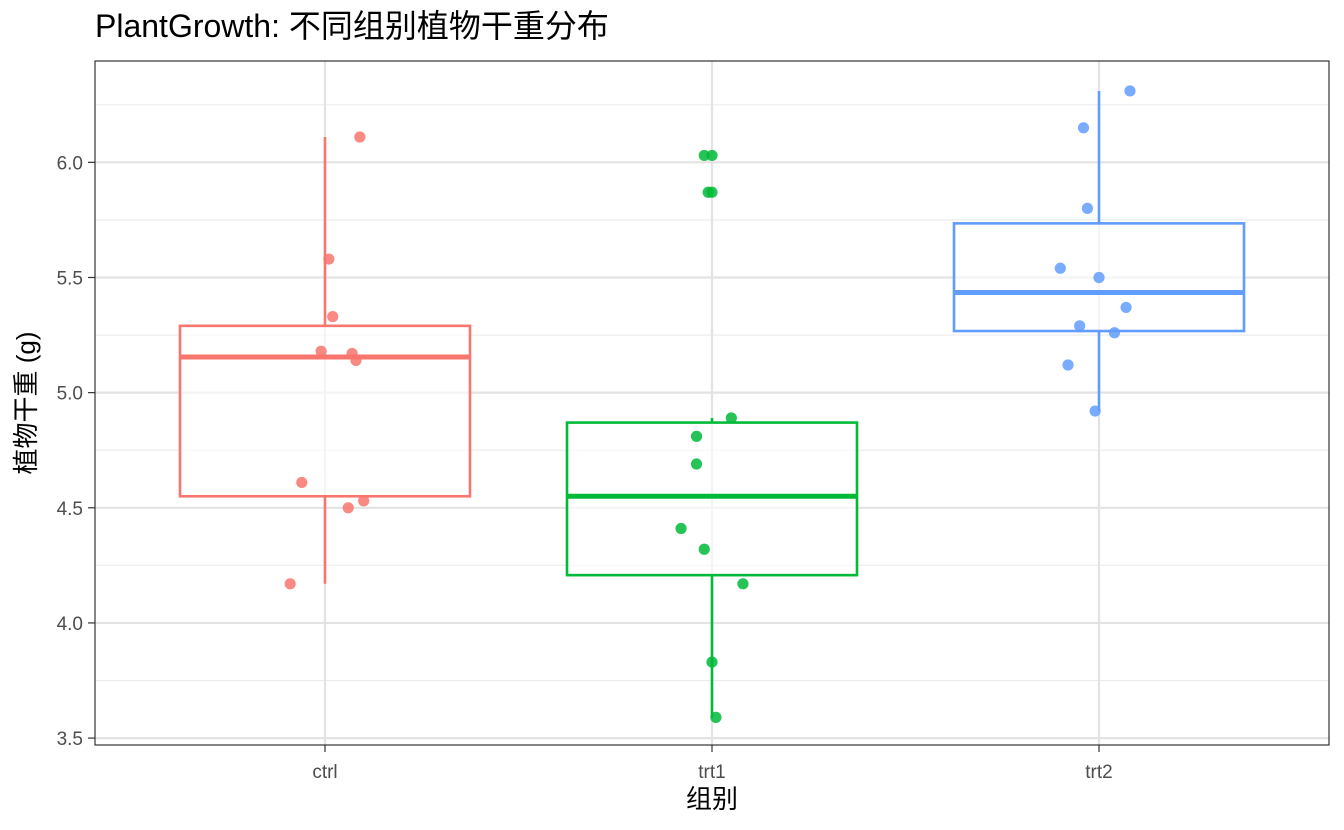 Image resolution: width=1344 pixels, height=830 pixels. I want to click on x-tick-label: trt2, so click(1098, 772).